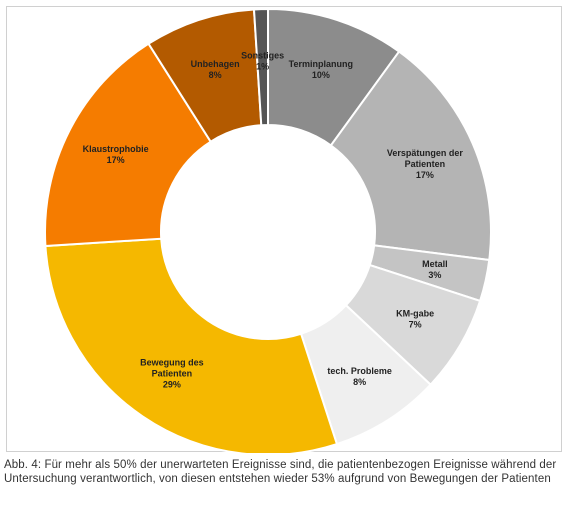 The width and height of the screenshot is (571, 507). What do you see at coordinates (435, 269) in the screenshot?
I see `slice-label-2: Metall 3%` at bounding box center [435, 269].